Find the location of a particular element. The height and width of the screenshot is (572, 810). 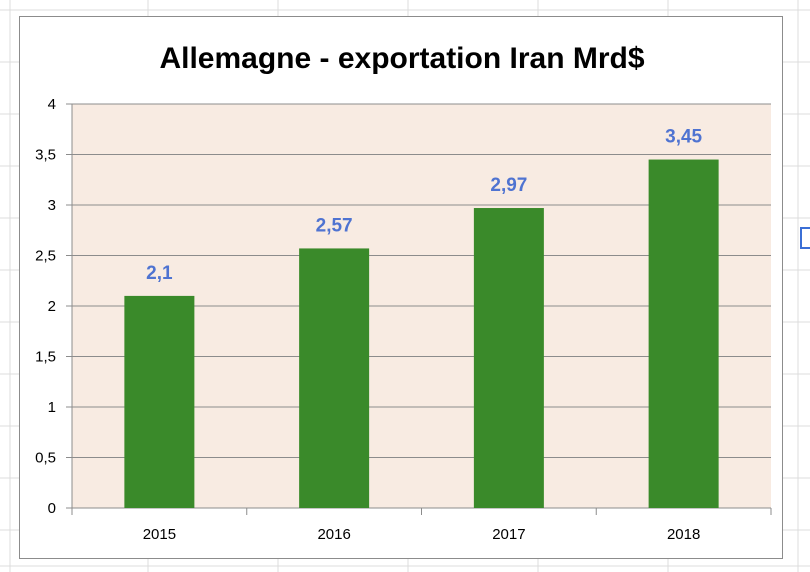

bar-2015 is located at coordinates (159, 401).